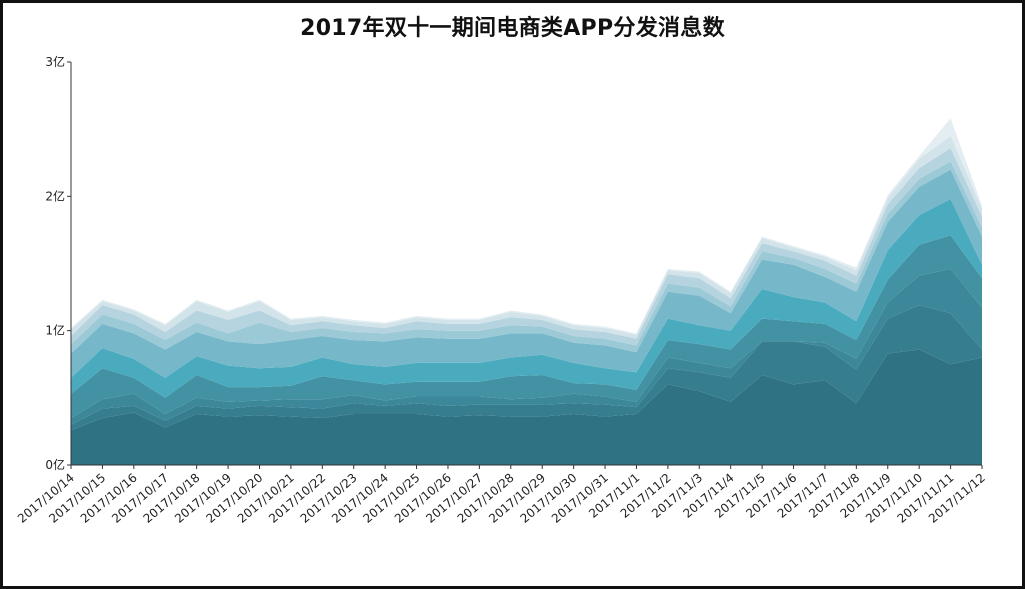  Describe the element at coordinates (55, 464) in the screenshot. I see `y-tick-label: 0亿` at that location.